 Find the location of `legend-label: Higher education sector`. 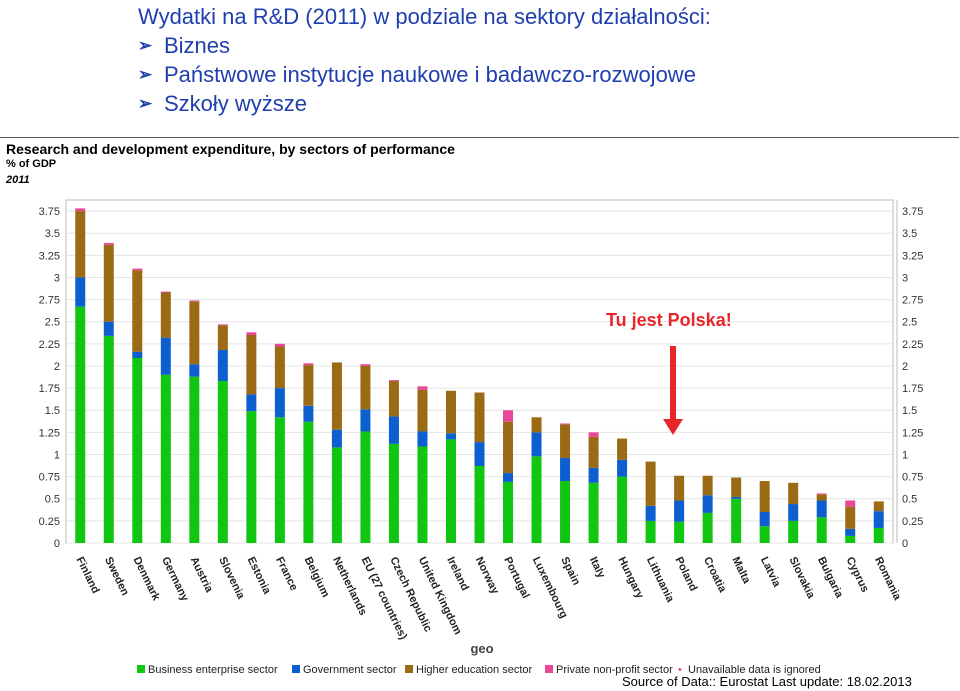

legend-label: Higher education sector is located at coordinates (474, 670).